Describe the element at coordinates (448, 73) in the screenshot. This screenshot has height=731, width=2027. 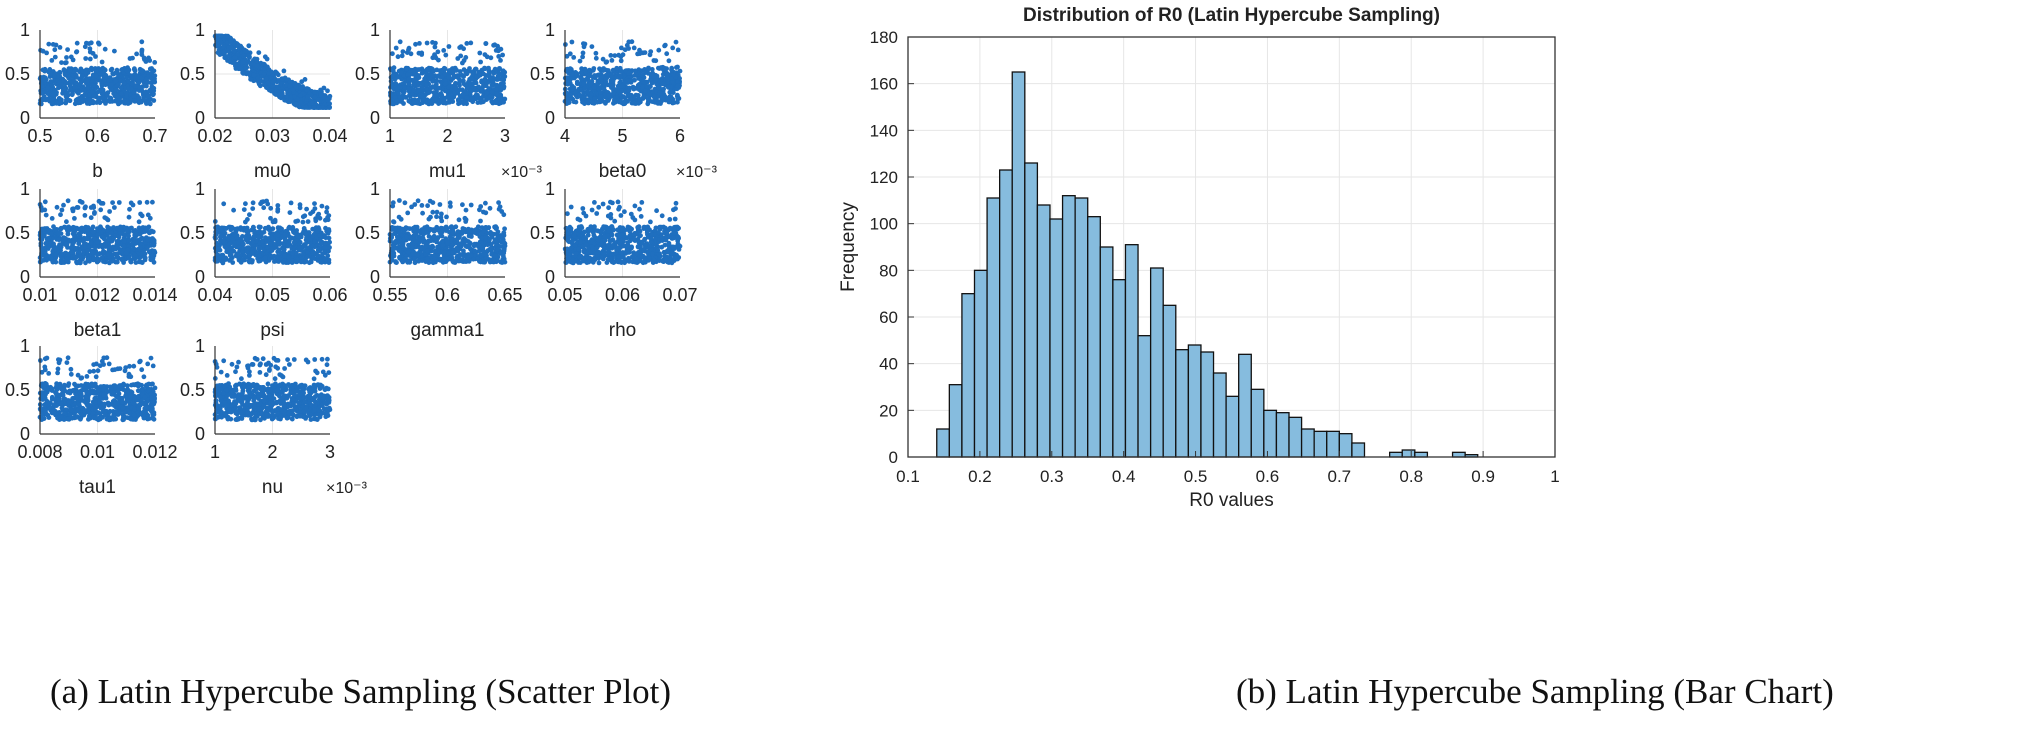
I see `scatter-points` at that location.